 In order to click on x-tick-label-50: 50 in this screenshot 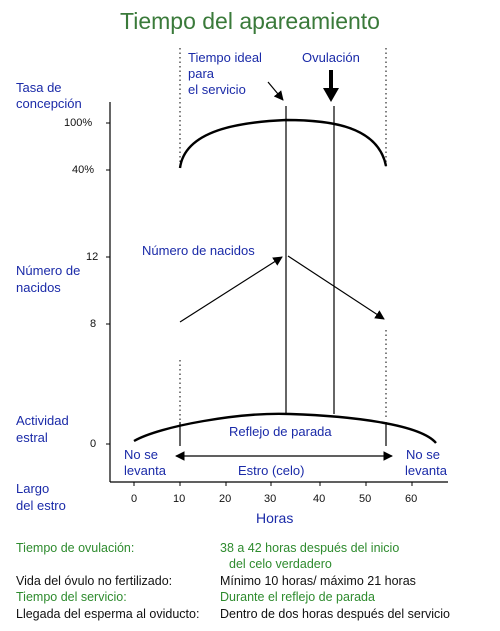, I will do `click(365, 499)`.